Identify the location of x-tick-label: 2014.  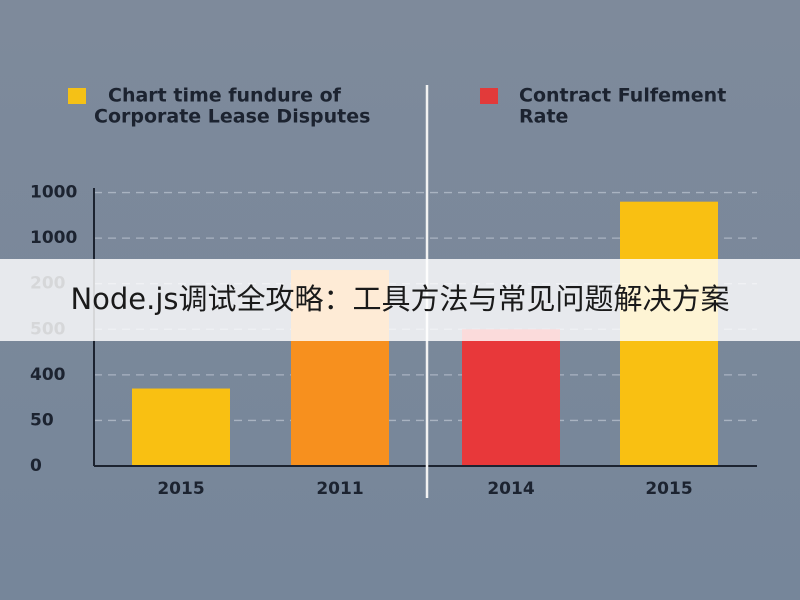
(510, 489).